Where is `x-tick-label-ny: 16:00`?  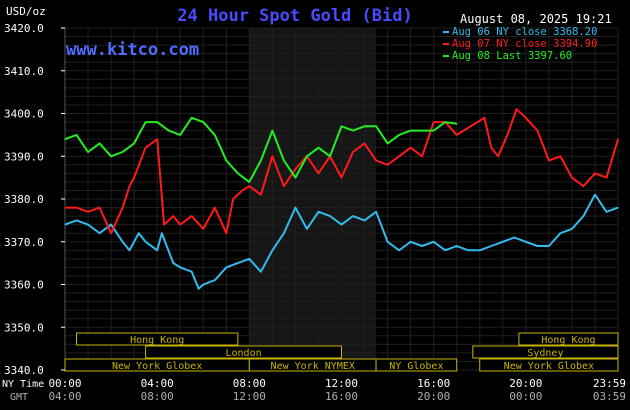 x-tick-label-ny: 16:00 is located at coordinates (433, 383).